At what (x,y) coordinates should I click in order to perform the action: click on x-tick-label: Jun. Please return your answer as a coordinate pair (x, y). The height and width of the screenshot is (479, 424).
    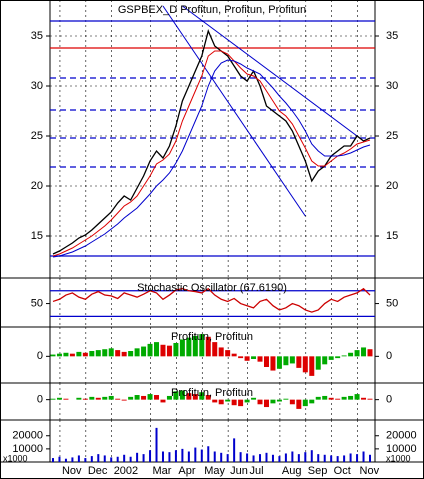
    Looking at the image, I should click on (239, 471).